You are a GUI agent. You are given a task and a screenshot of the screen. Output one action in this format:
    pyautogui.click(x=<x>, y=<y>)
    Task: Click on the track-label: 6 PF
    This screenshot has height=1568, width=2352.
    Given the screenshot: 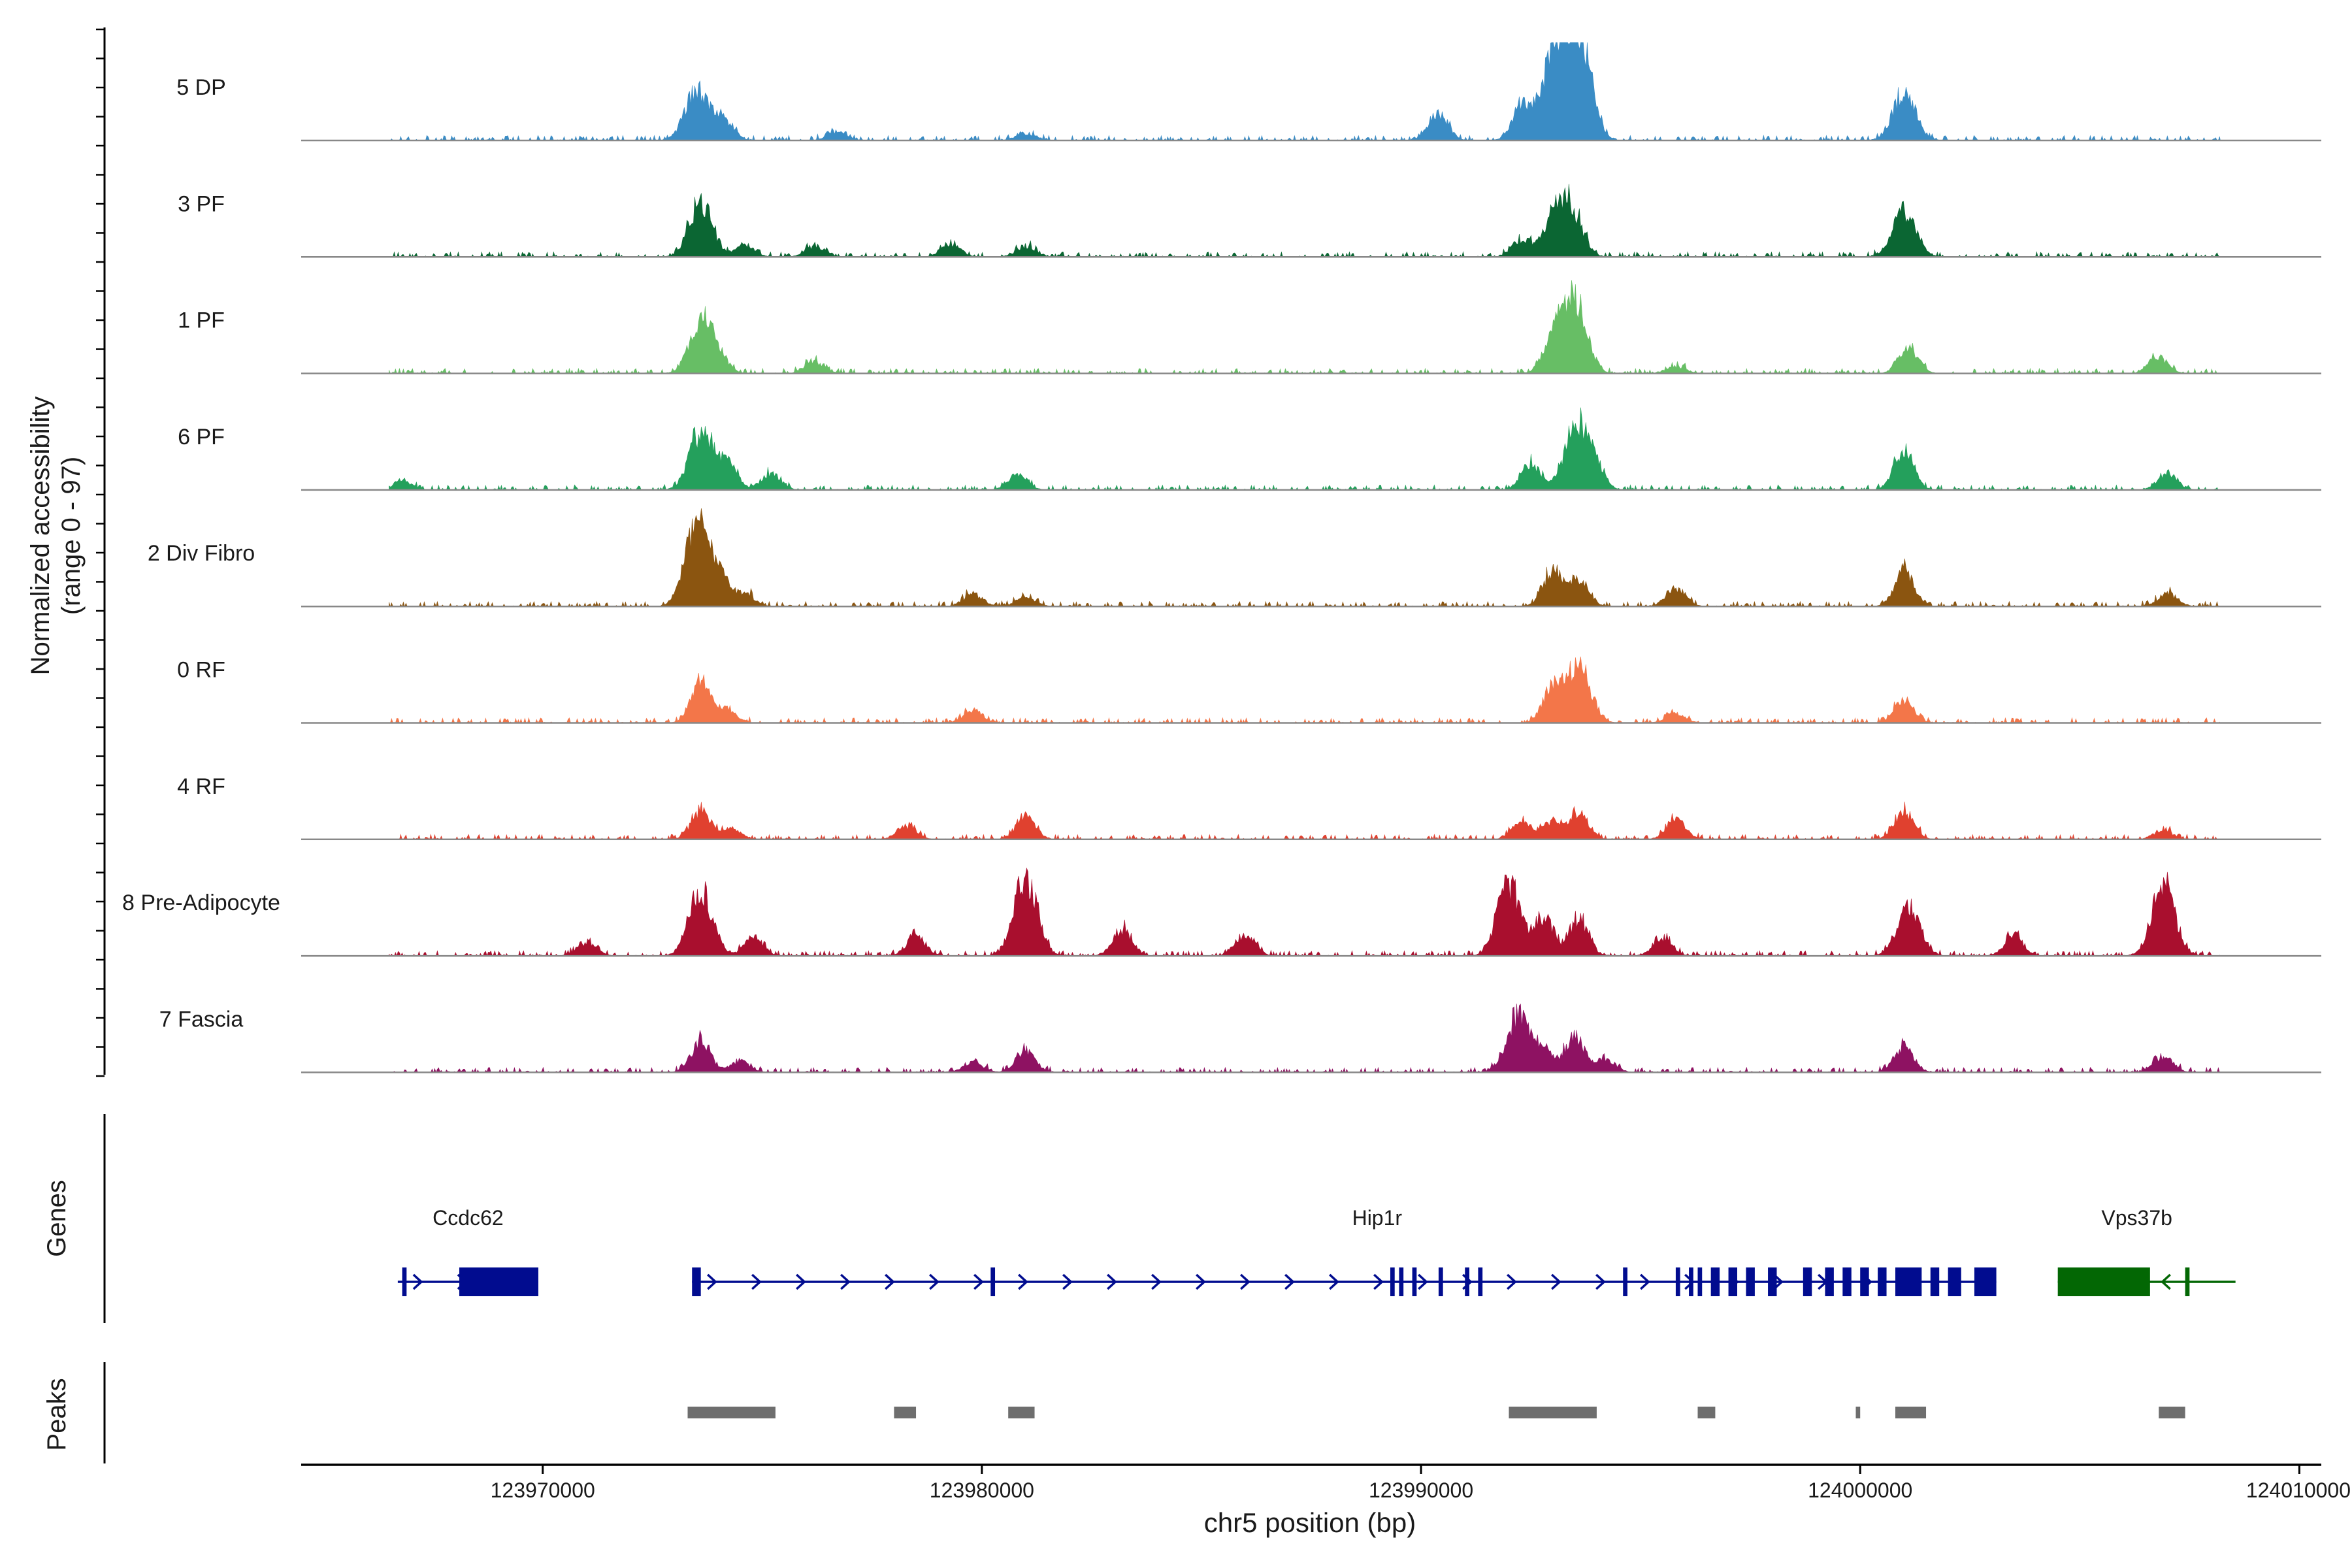 What is the action you would take?
    pyautogui.click(x=201, y=437)
    